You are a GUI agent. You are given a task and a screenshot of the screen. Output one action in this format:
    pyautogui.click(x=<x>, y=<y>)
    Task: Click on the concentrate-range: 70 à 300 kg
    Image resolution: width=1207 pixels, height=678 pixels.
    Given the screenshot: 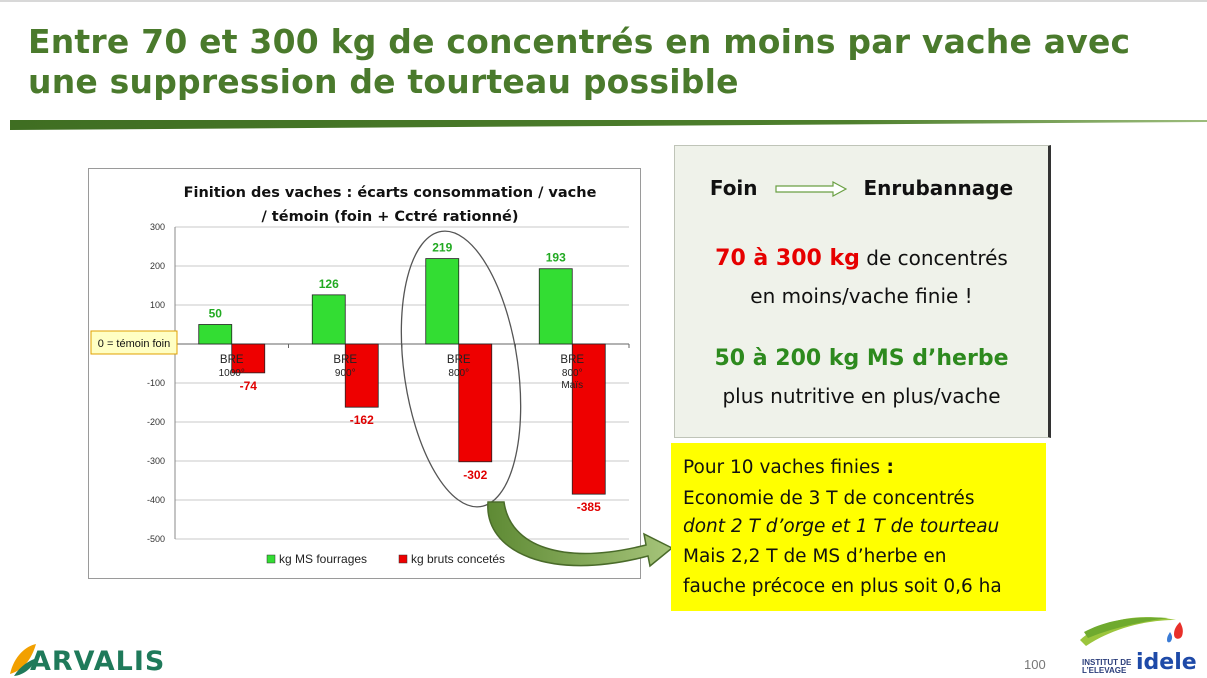 What is the action you would take?
    pyautogui.click(x=787, y=258)
    